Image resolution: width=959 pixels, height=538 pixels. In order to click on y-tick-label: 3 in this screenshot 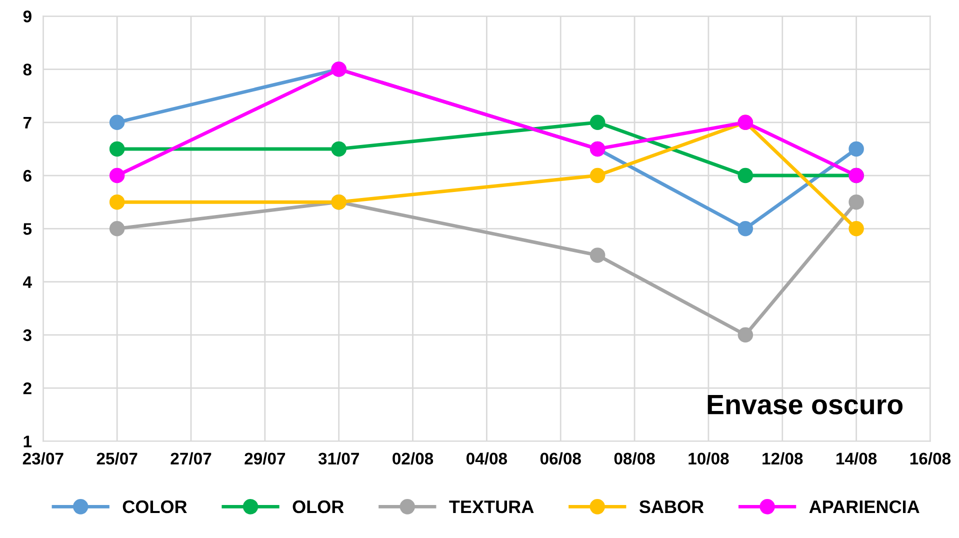, I will do `click(27, 335)`.